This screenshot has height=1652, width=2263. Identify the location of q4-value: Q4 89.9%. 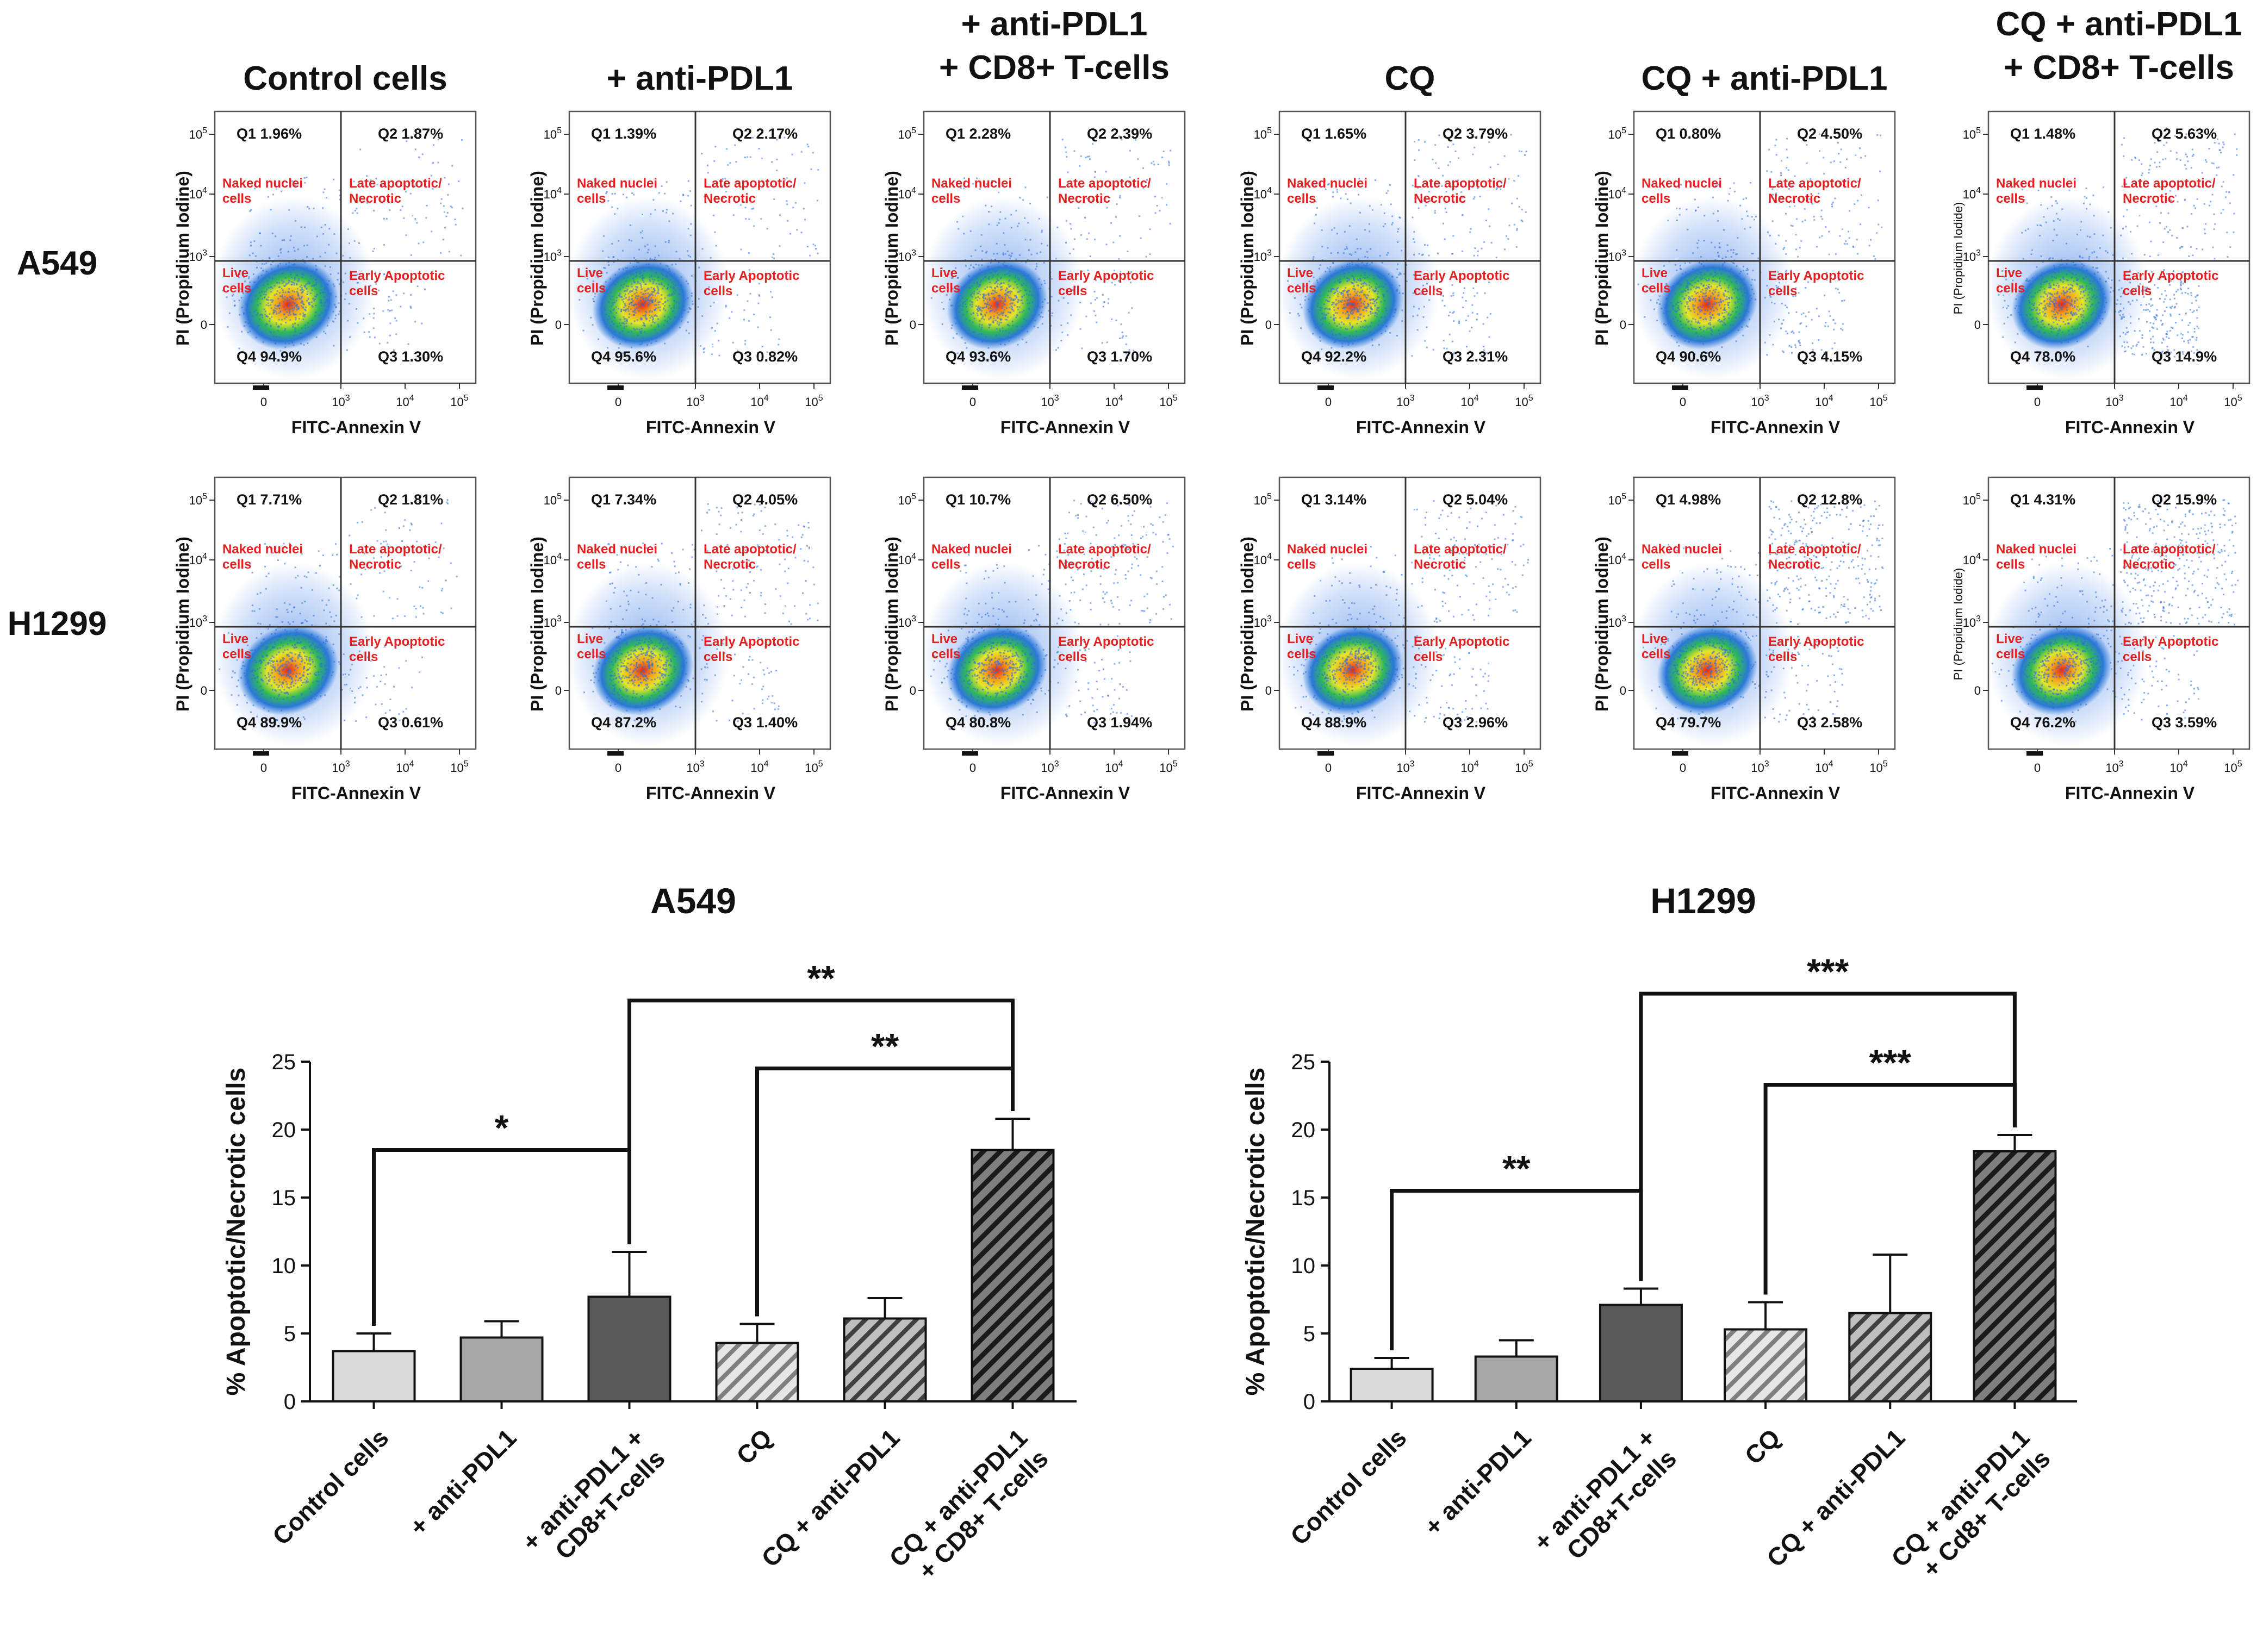
(269, 722).